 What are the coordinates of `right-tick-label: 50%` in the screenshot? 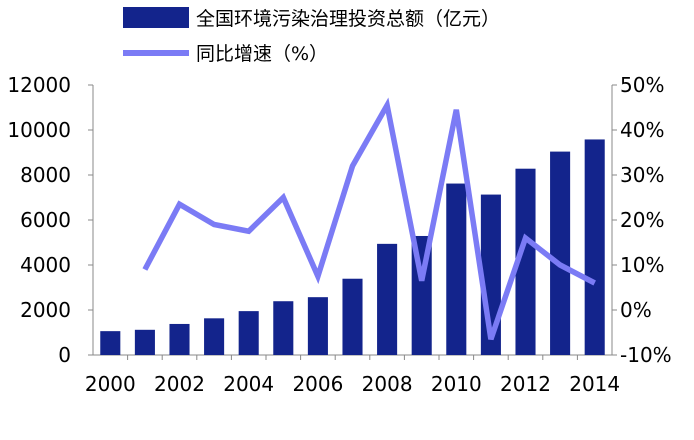 It's located at (642, 85).